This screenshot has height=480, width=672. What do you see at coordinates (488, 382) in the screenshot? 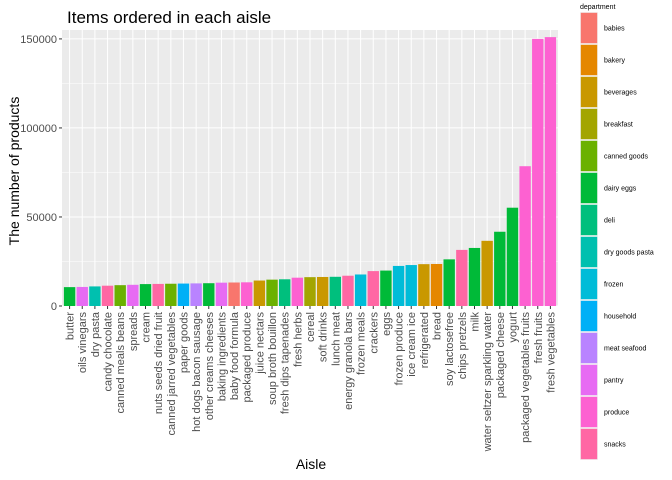
I see `x-tick-label: water seltzer sparkling water` at bounding box center [488, 382].